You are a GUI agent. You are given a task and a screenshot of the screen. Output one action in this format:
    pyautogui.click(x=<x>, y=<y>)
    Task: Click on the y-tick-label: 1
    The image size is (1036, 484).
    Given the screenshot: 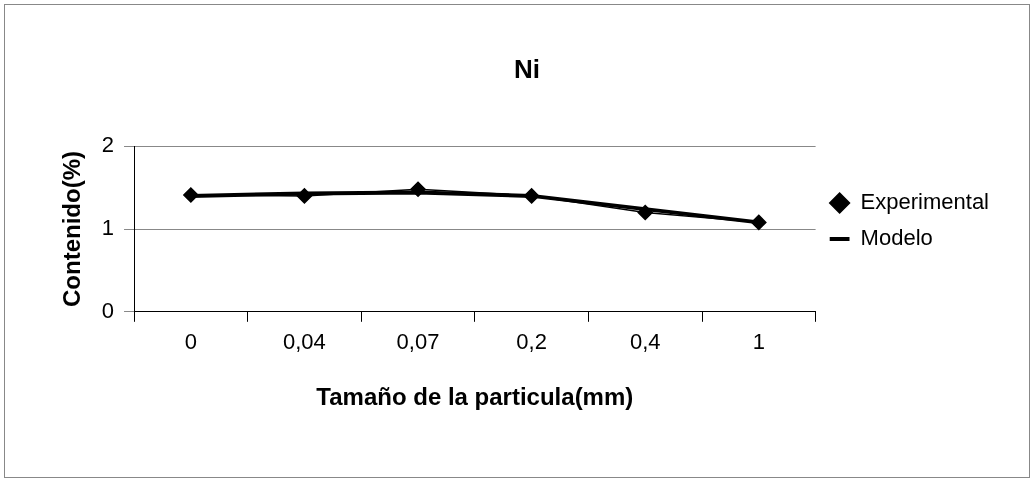 What is the action you would take?
    pyautogui.click(x=108, y=228)
    